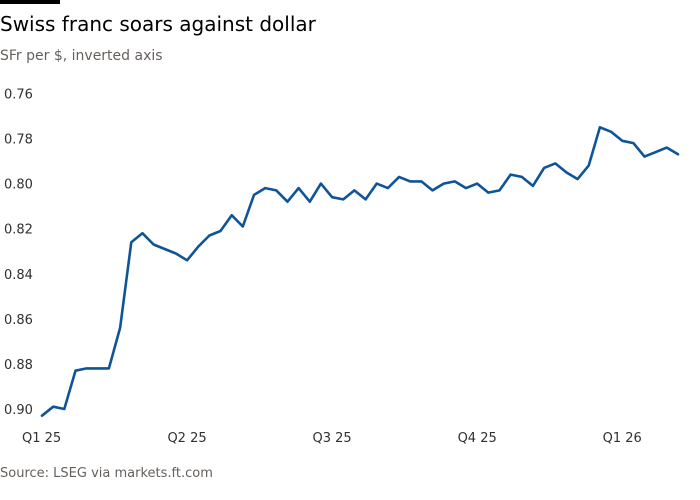  Describe the element at coordinates (18, 365) in the screenshot. I see `y-tick-label: 0.88` at that location.